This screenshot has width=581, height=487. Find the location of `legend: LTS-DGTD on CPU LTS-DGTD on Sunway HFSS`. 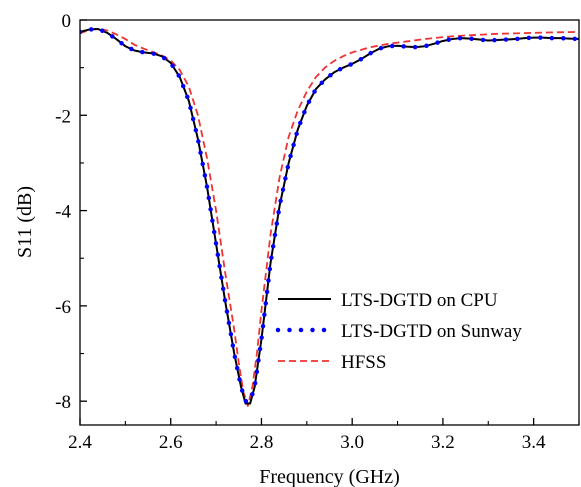

legend: LTS-DGTD on CPU LTS-DGTD on Sunway HFSS is located at coordinates (398, 331).